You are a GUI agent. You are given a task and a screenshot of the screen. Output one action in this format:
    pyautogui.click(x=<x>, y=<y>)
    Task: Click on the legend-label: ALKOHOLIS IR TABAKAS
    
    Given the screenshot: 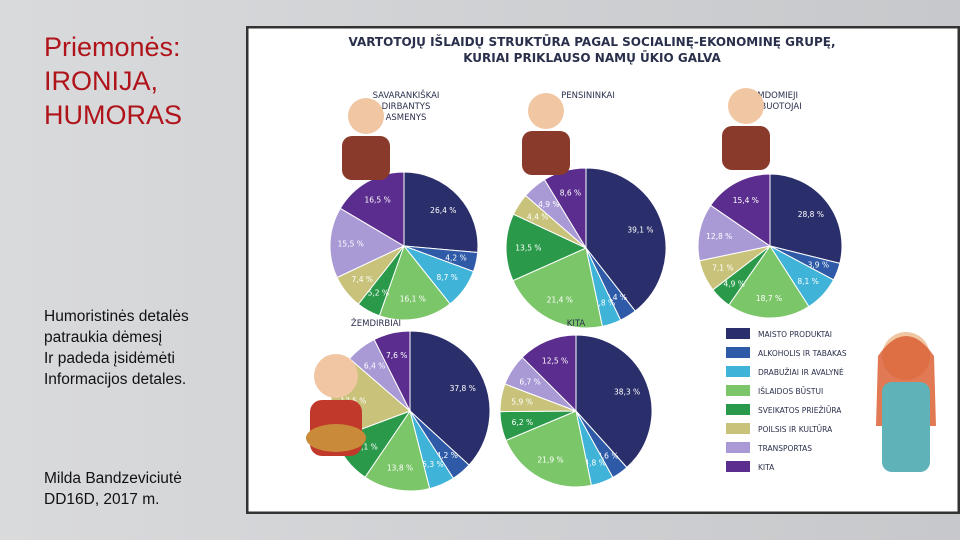 What is the action you would take?
    pyautogui.click(x=802, y=353)
    